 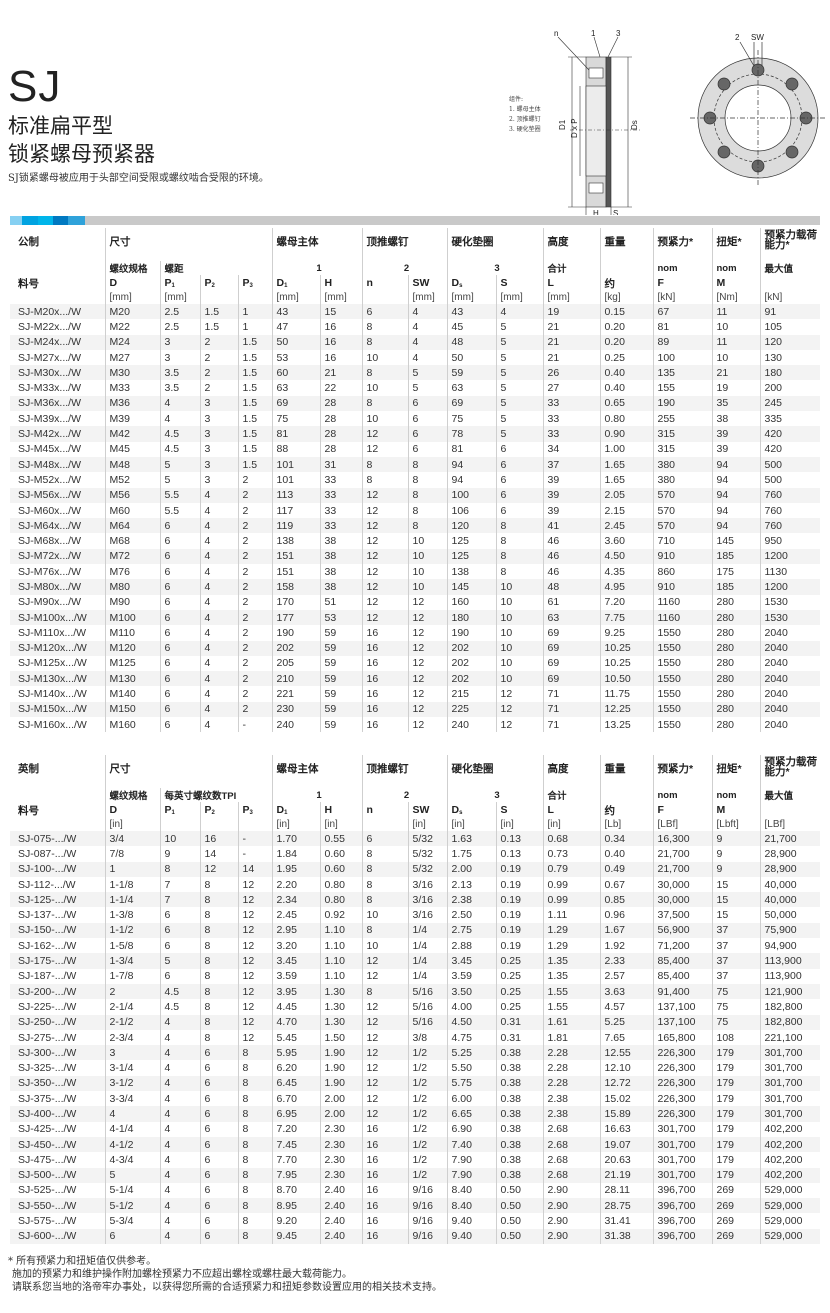 I want to click on table-cell: 37, so click(x=571, y=464).